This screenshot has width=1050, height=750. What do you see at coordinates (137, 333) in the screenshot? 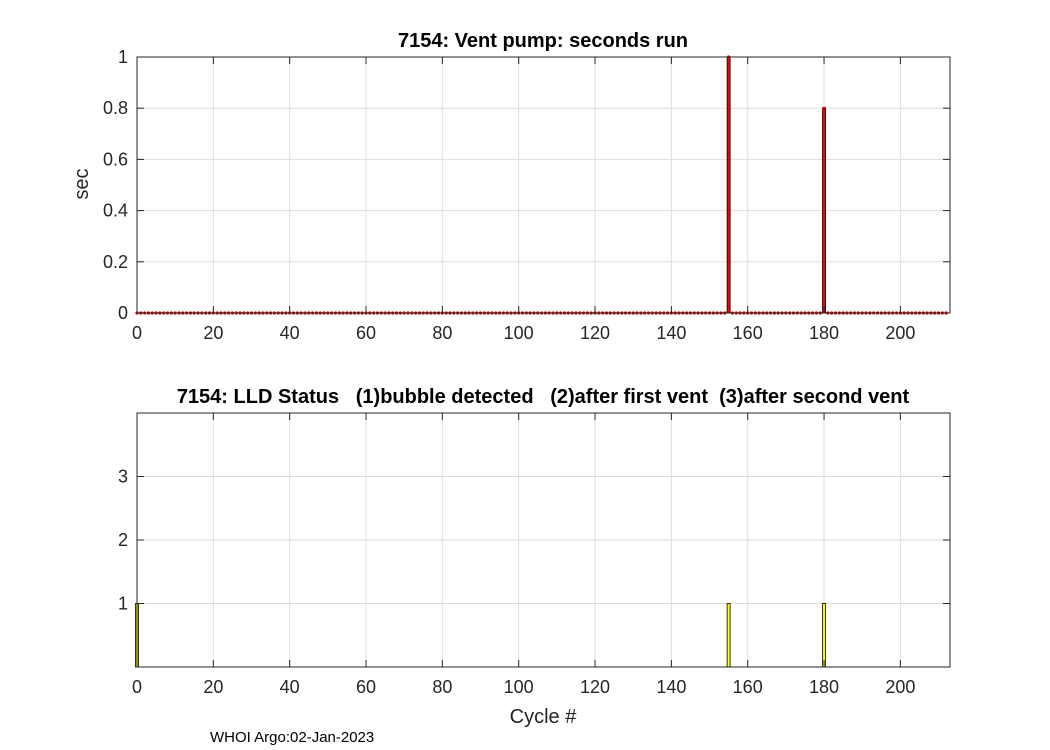
I see `vent-pump-x-tick-label: 0` at bounding box center [137, 333].